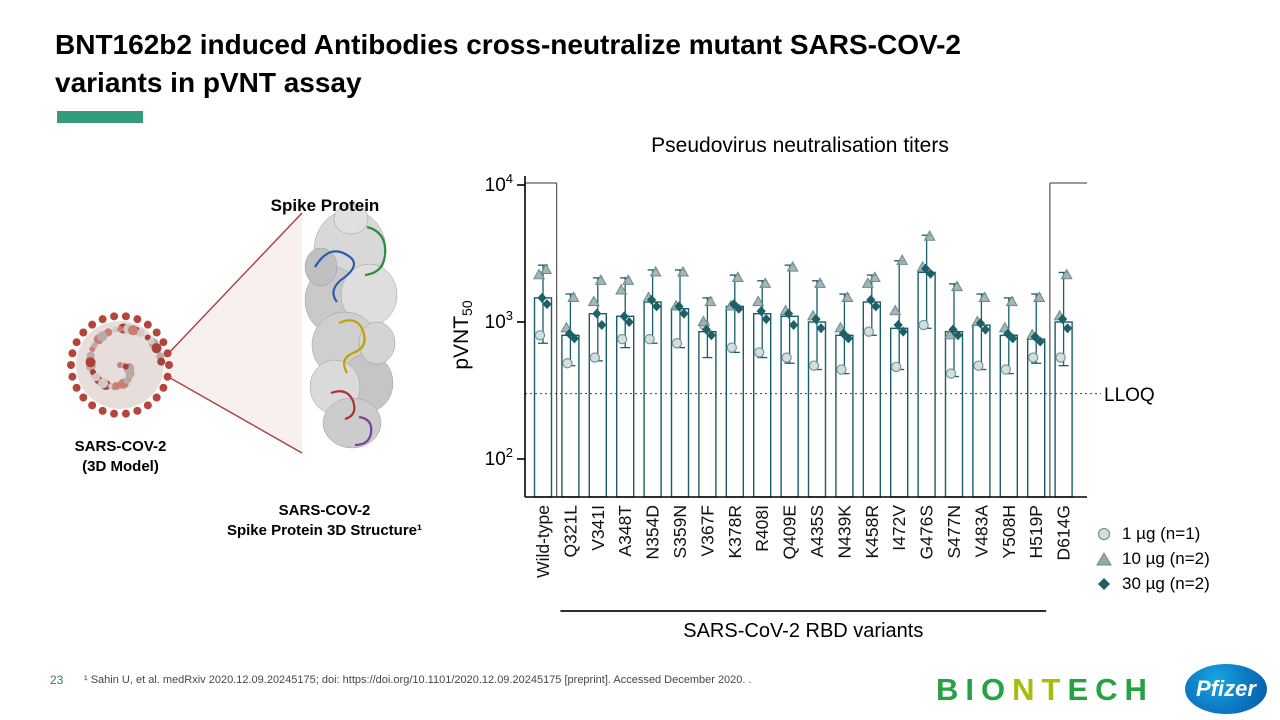 Image resolution: width=1280 pixels, height=720 pixels. What do you see at coordinates (1104, 584) in the screenshot?
I see `diamond-marker-icon` at bounding box center [1104, 584].